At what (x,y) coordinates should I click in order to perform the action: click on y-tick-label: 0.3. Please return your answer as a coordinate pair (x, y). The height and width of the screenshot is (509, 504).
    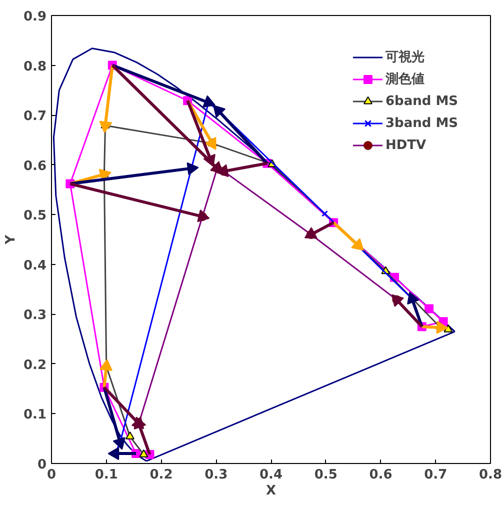
    Looking at the image, I should click on (34, 316).